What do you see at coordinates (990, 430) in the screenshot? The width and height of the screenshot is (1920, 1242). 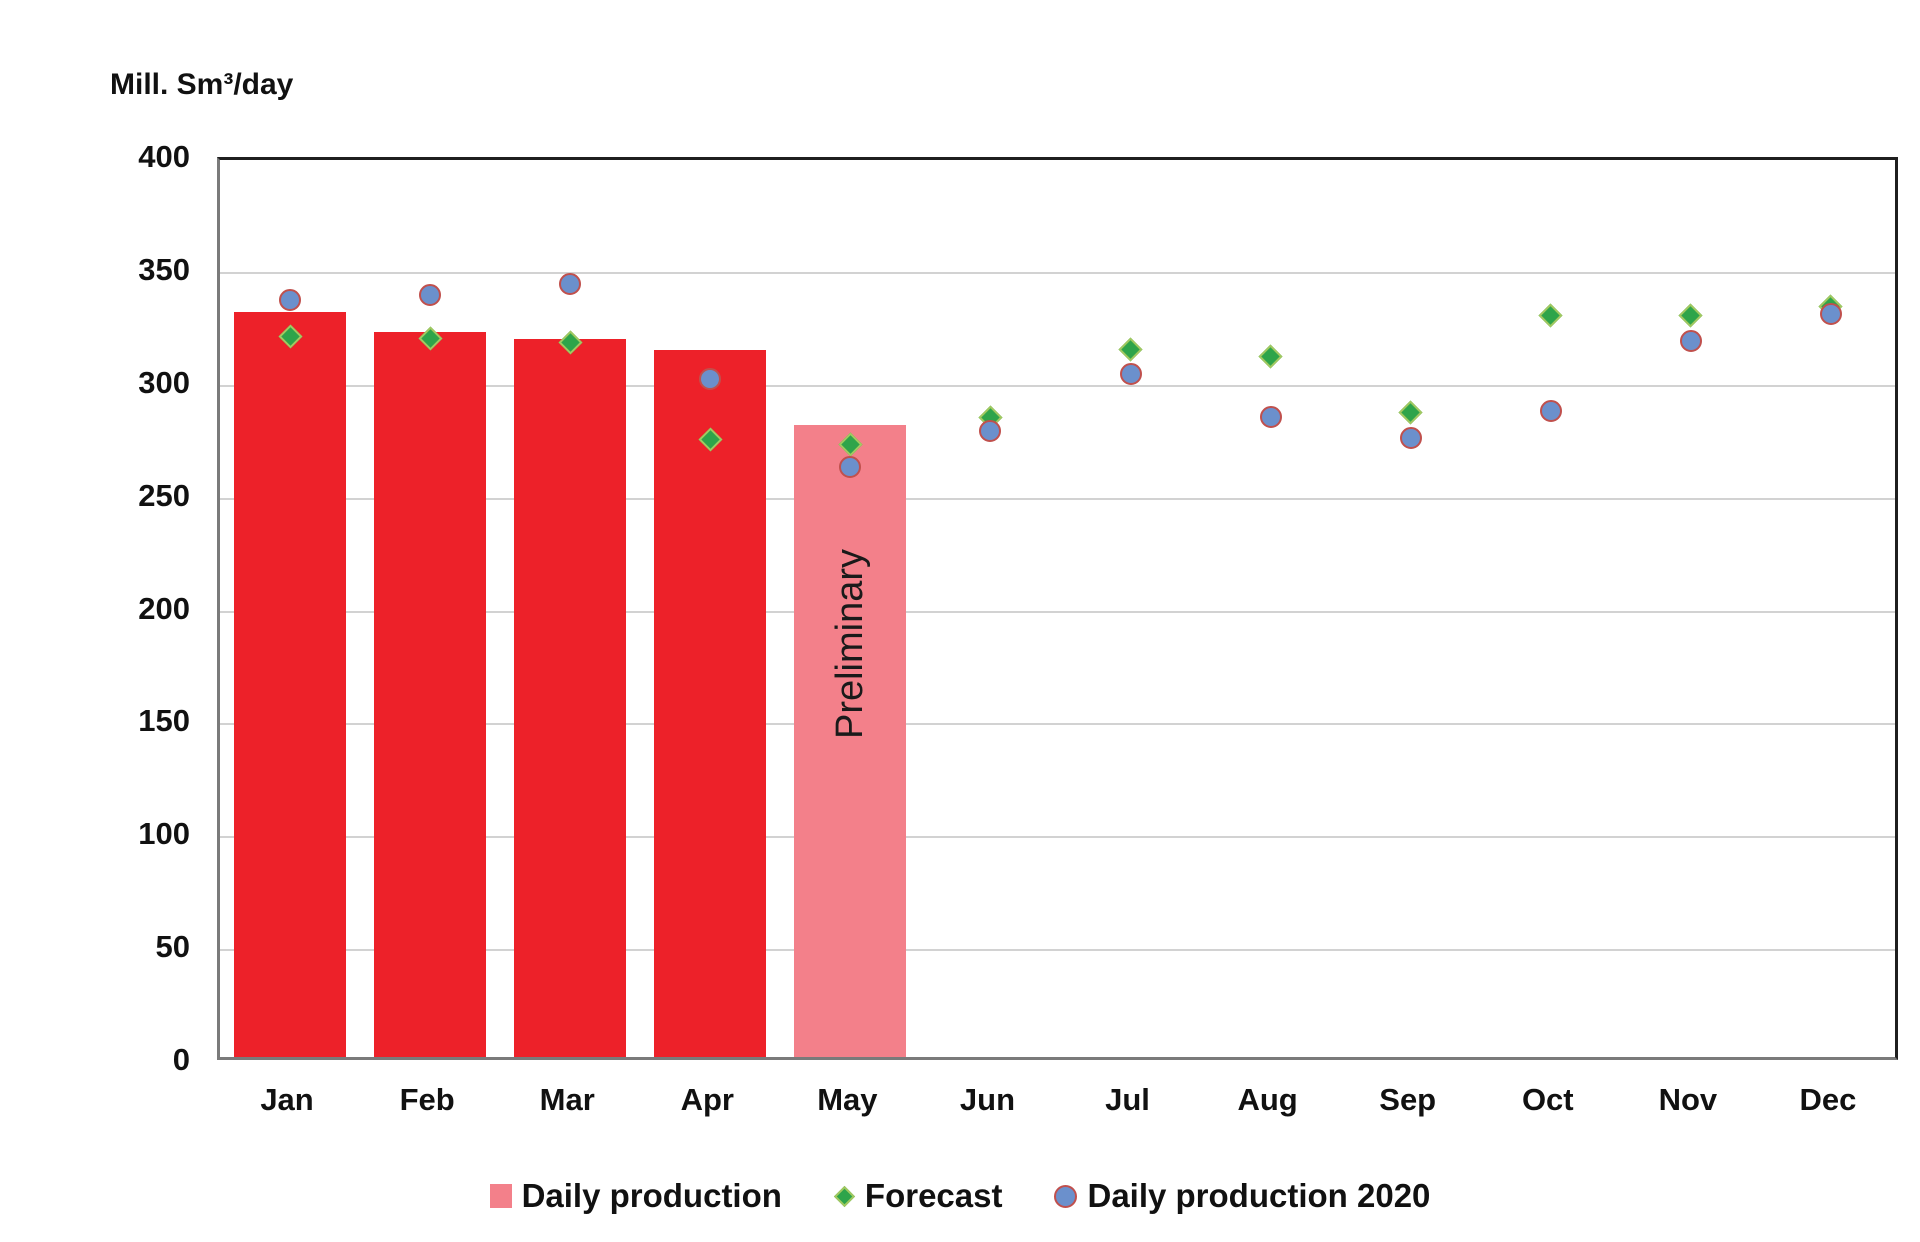 I see `daily-production-2020-marker-jun` at bounding box center [990, 430].